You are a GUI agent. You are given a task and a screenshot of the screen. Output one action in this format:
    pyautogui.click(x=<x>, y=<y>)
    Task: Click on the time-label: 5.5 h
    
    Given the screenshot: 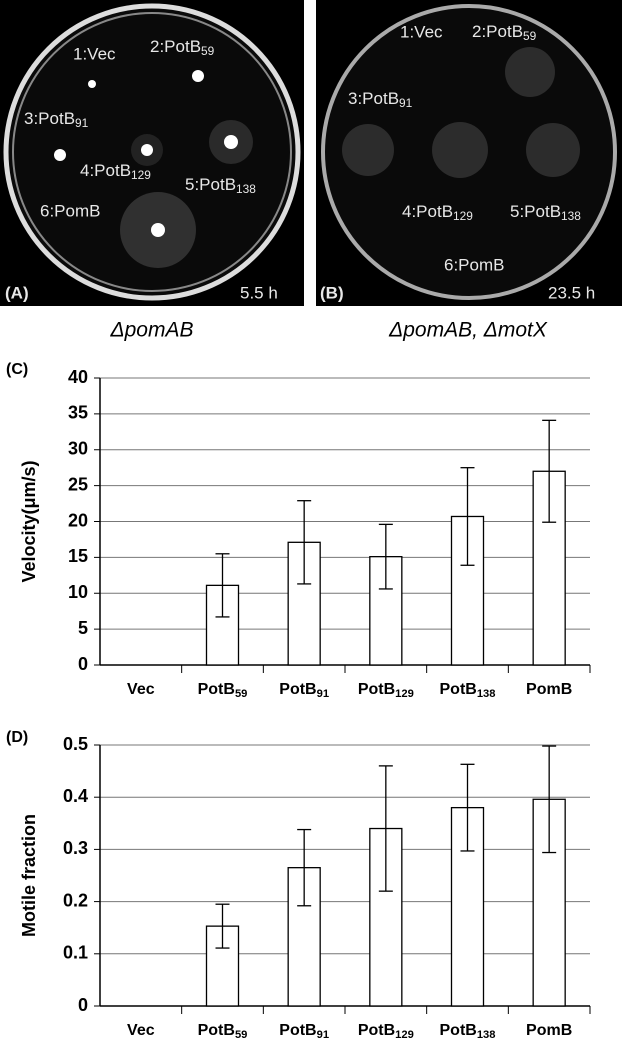 What is the action you would take?
    pyautogui.click(x=259, y=292)
    